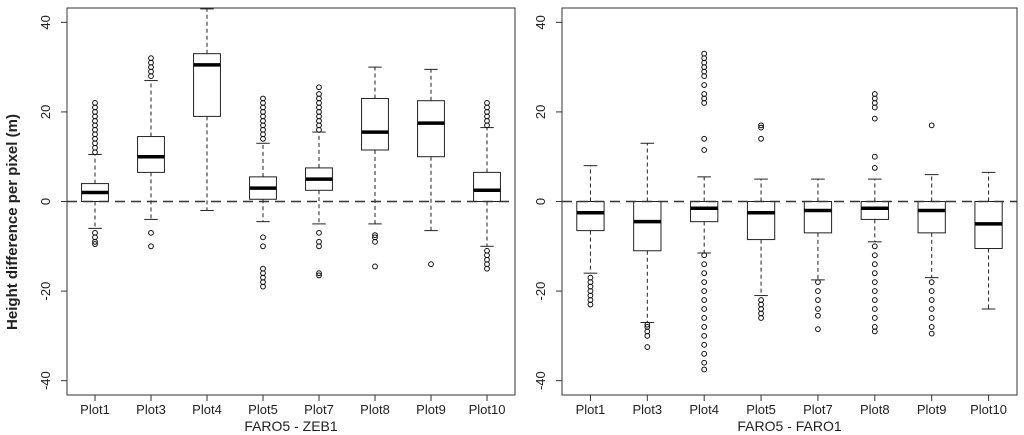 The height and width of the screenshot is (435, 1024). I want to click on y-tick-label: -40, so click(540, 380).